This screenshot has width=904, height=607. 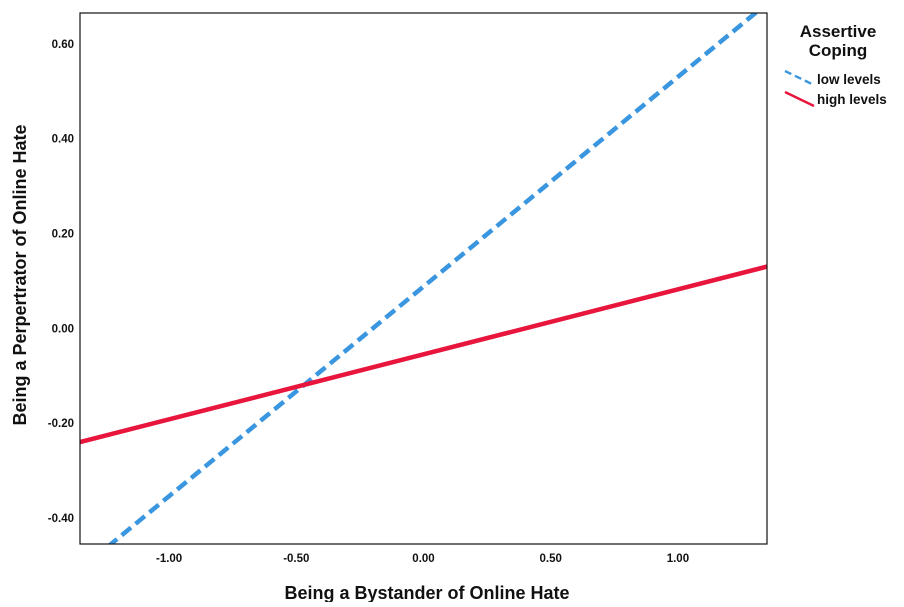 I want to click on y-axis: -0.40 -0.20 0.00 0.20 0.40 0.60, so click(x=61, y=282).